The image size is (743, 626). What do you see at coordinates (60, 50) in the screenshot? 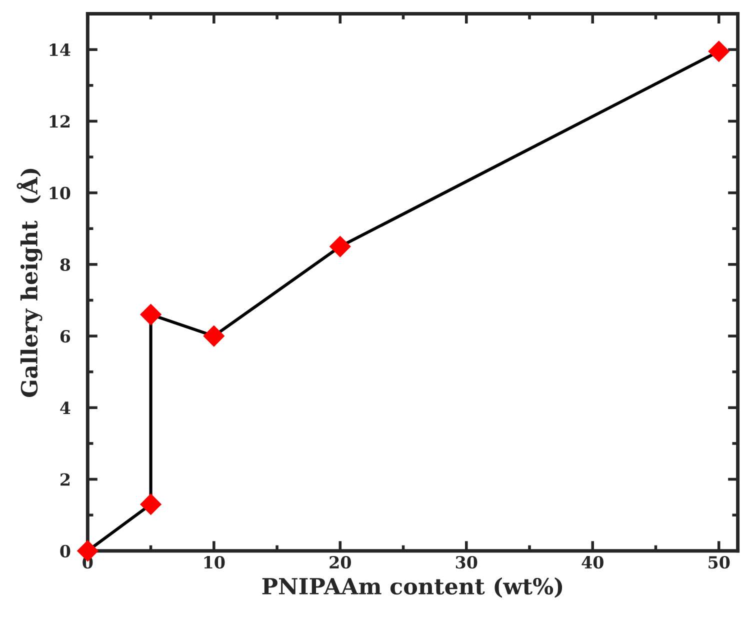
I see `y-tick-label: 14` at bounding box center [60, 50].